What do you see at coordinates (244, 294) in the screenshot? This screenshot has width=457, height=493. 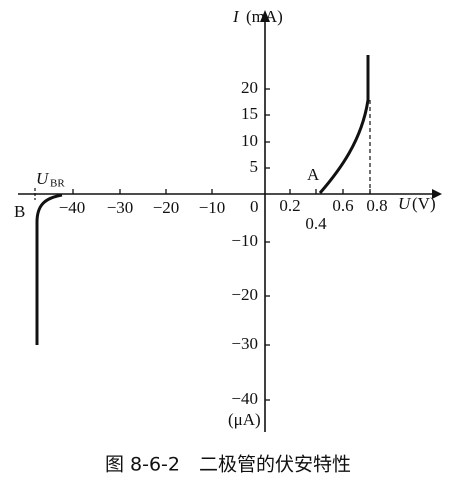 I see `y-tick-label: −20` at bounding box center [244, 294].